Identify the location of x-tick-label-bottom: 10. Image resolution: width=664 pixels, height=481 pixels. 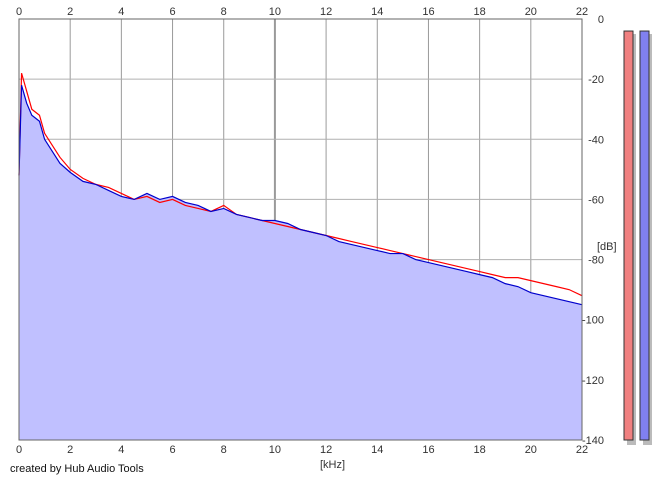
(275, 450).